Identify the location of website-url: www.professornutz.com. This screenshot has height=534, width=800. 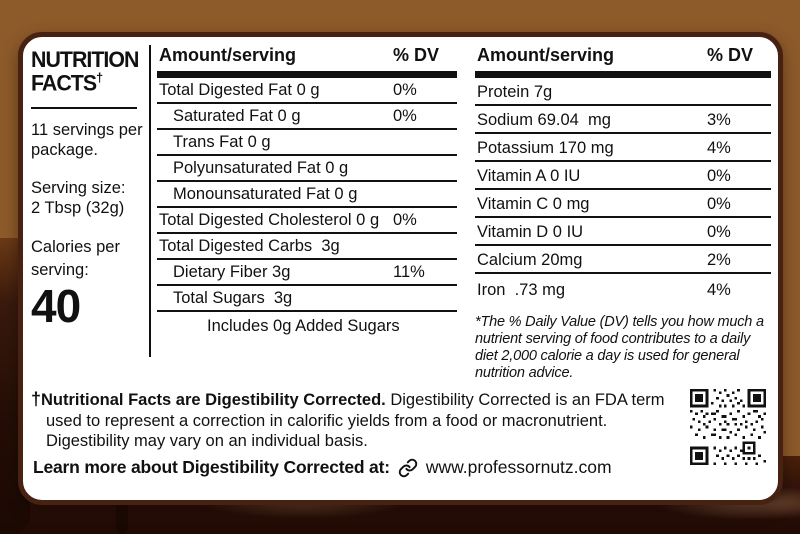
(518, 467).